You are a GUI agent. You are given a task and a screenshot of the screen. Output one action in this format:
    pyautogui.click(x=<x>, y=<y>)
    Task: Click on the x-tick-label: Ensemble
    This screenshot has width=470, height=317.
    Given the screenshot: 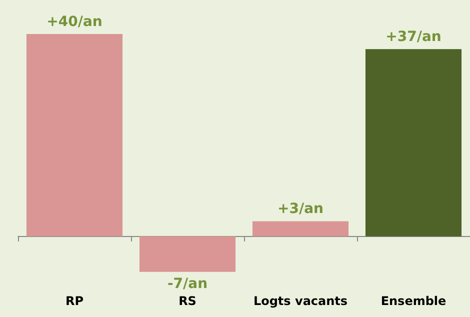 What is the action you would take?
    pyautogui.click(x=413, y=301)
    